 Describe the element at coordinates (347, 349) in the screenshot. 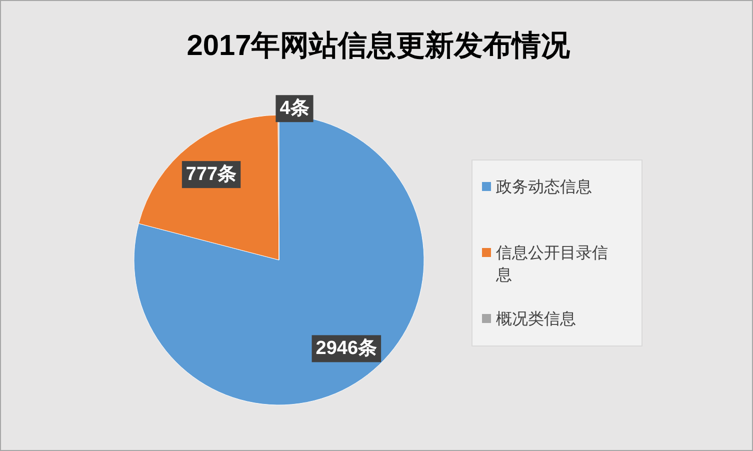

I see `data-label: 2946条` at that location.